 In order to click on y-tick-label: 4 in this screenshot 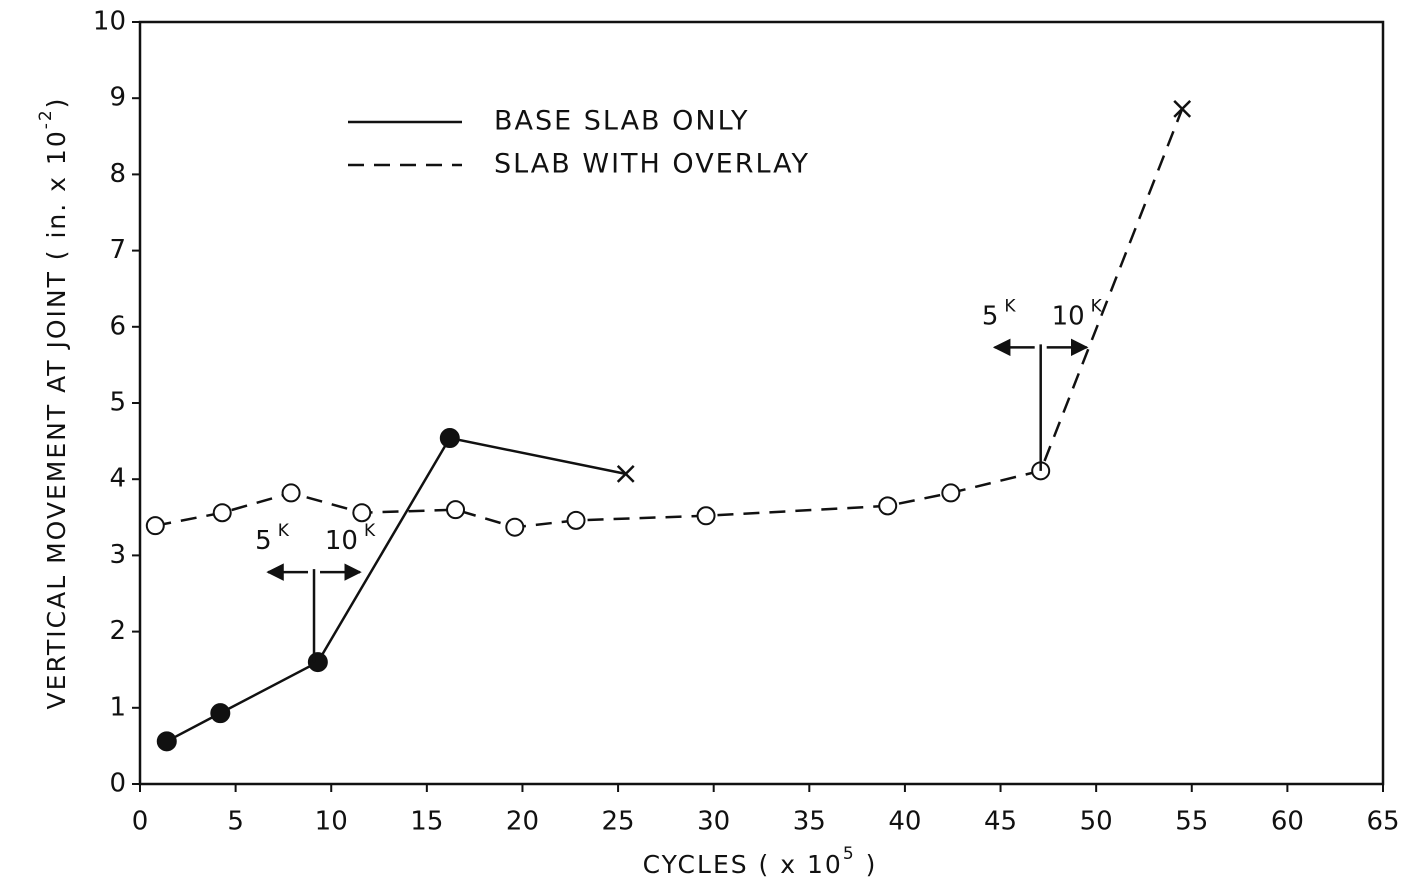, I will do `click(117, 479)`.